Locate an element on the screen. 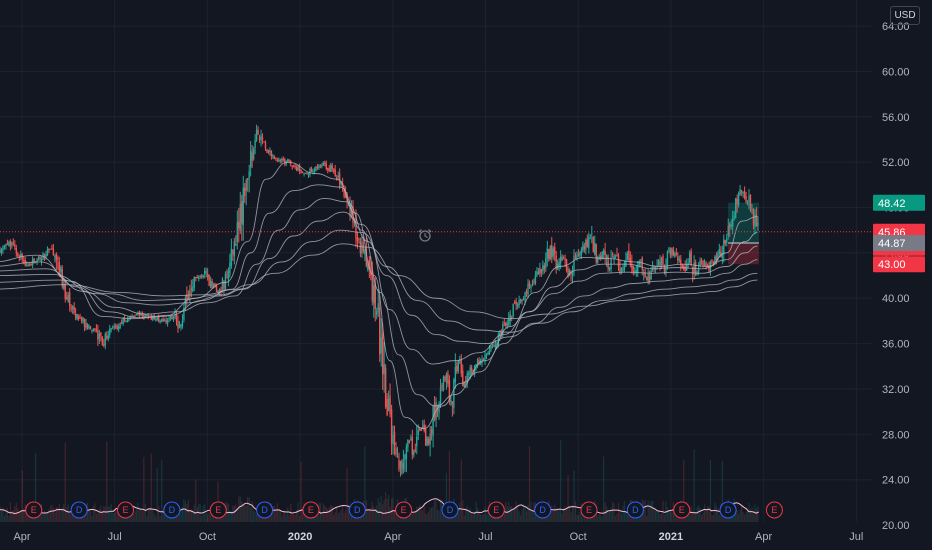 The height and width of the screenshot is (550, 932). event-markers: DEDEDEDEDEDEDEDEDE is located at coordinates (391, 510).